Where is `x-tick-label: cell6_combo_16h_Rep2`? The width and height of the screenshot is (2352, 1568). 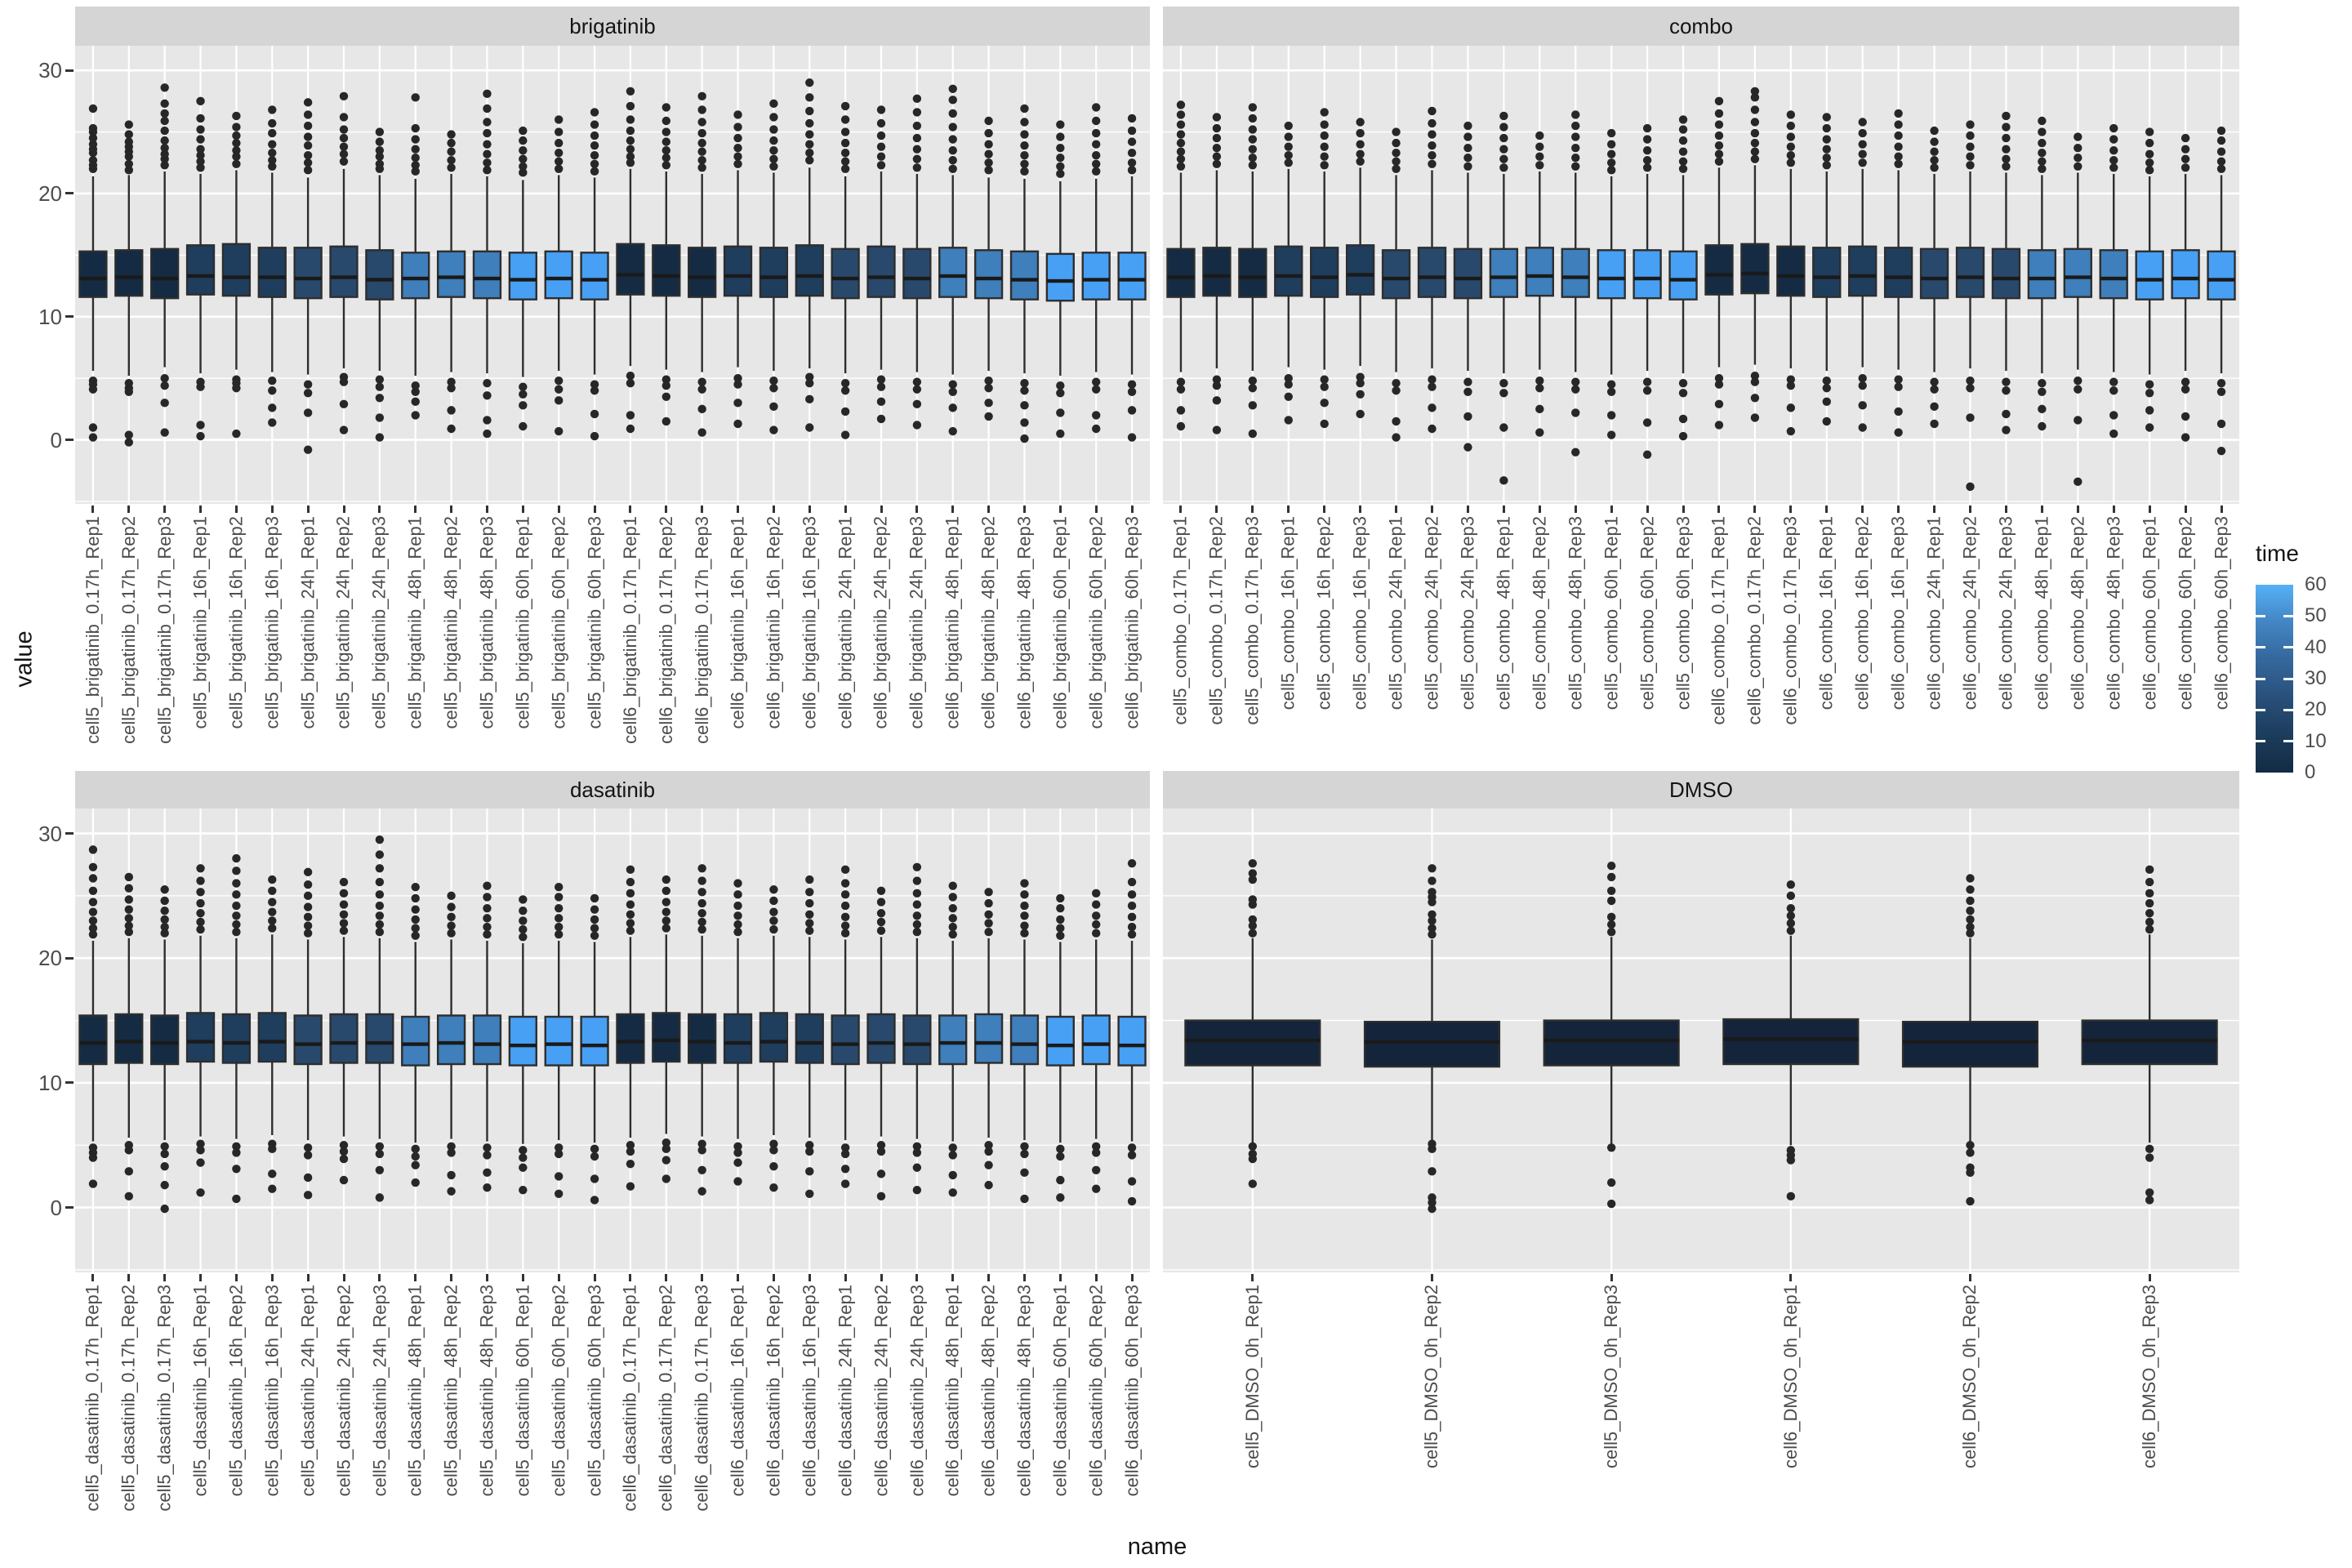
x-tick-label: cell6_combo_16h_Rep2 is located at coordinates (1862, 613).